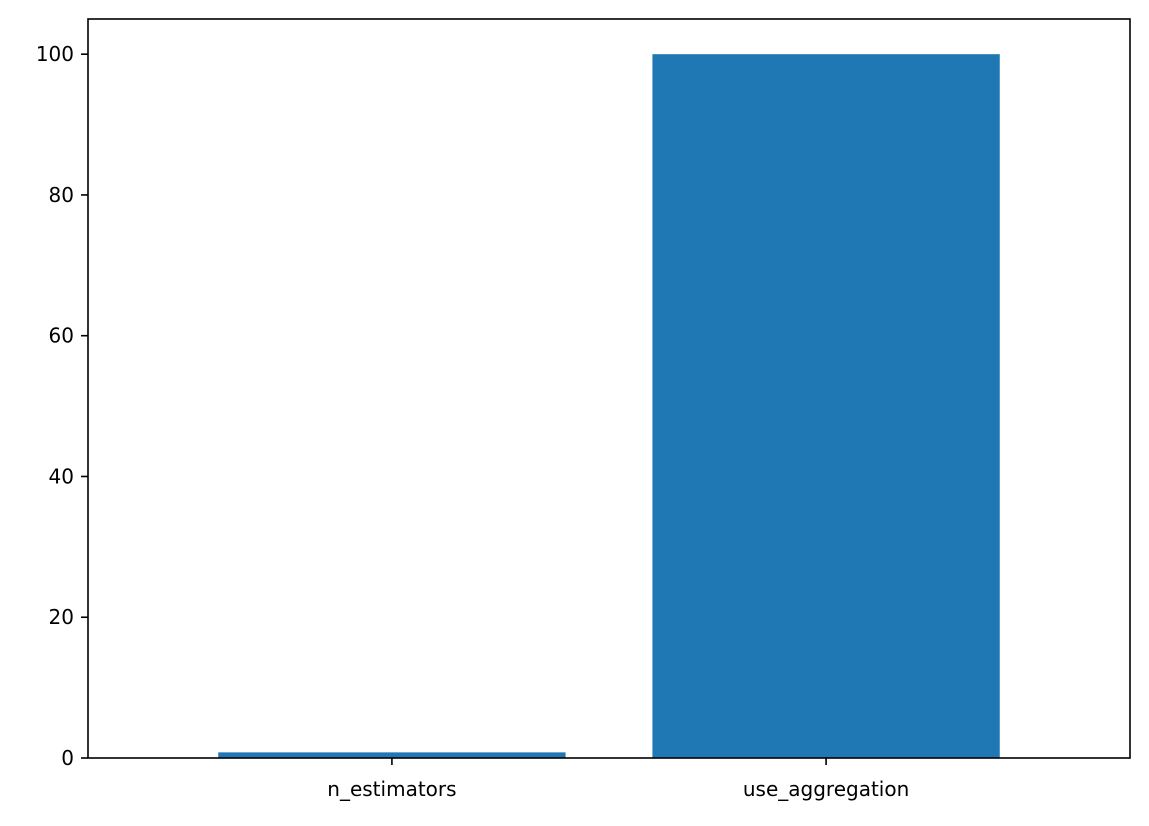 Image resolution: width=1149 pixels, height=826 pixels. I want to click on y-tick-label-40: 40, so click(61, 476).